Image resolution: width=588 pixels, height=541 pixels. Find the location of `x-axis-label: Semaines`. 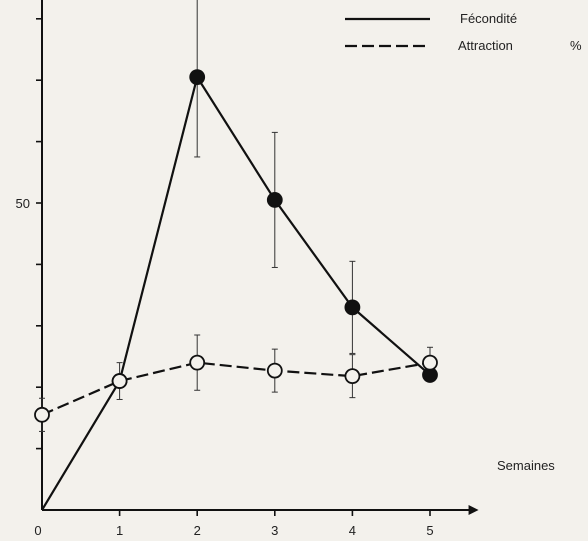

x-axis-label: Semaines is located at coordinates (526, 465).